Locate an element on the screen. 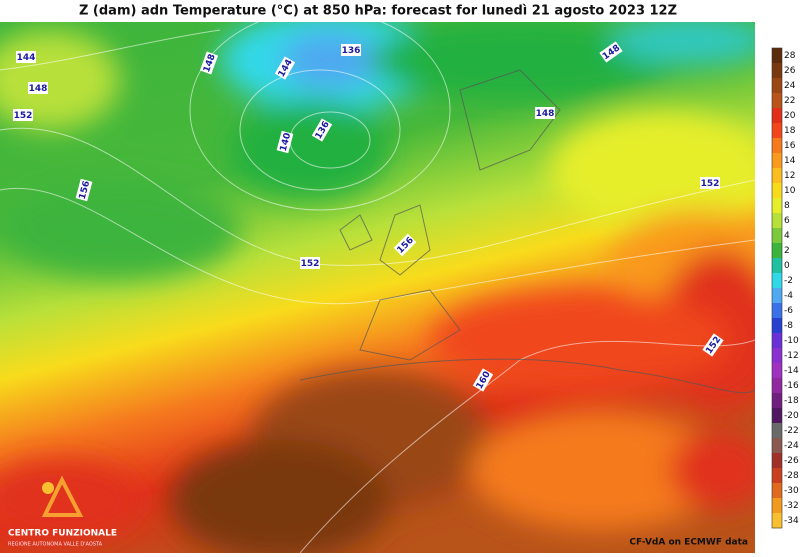  colorbar-label: 26 is located at coordinates (790, 71).